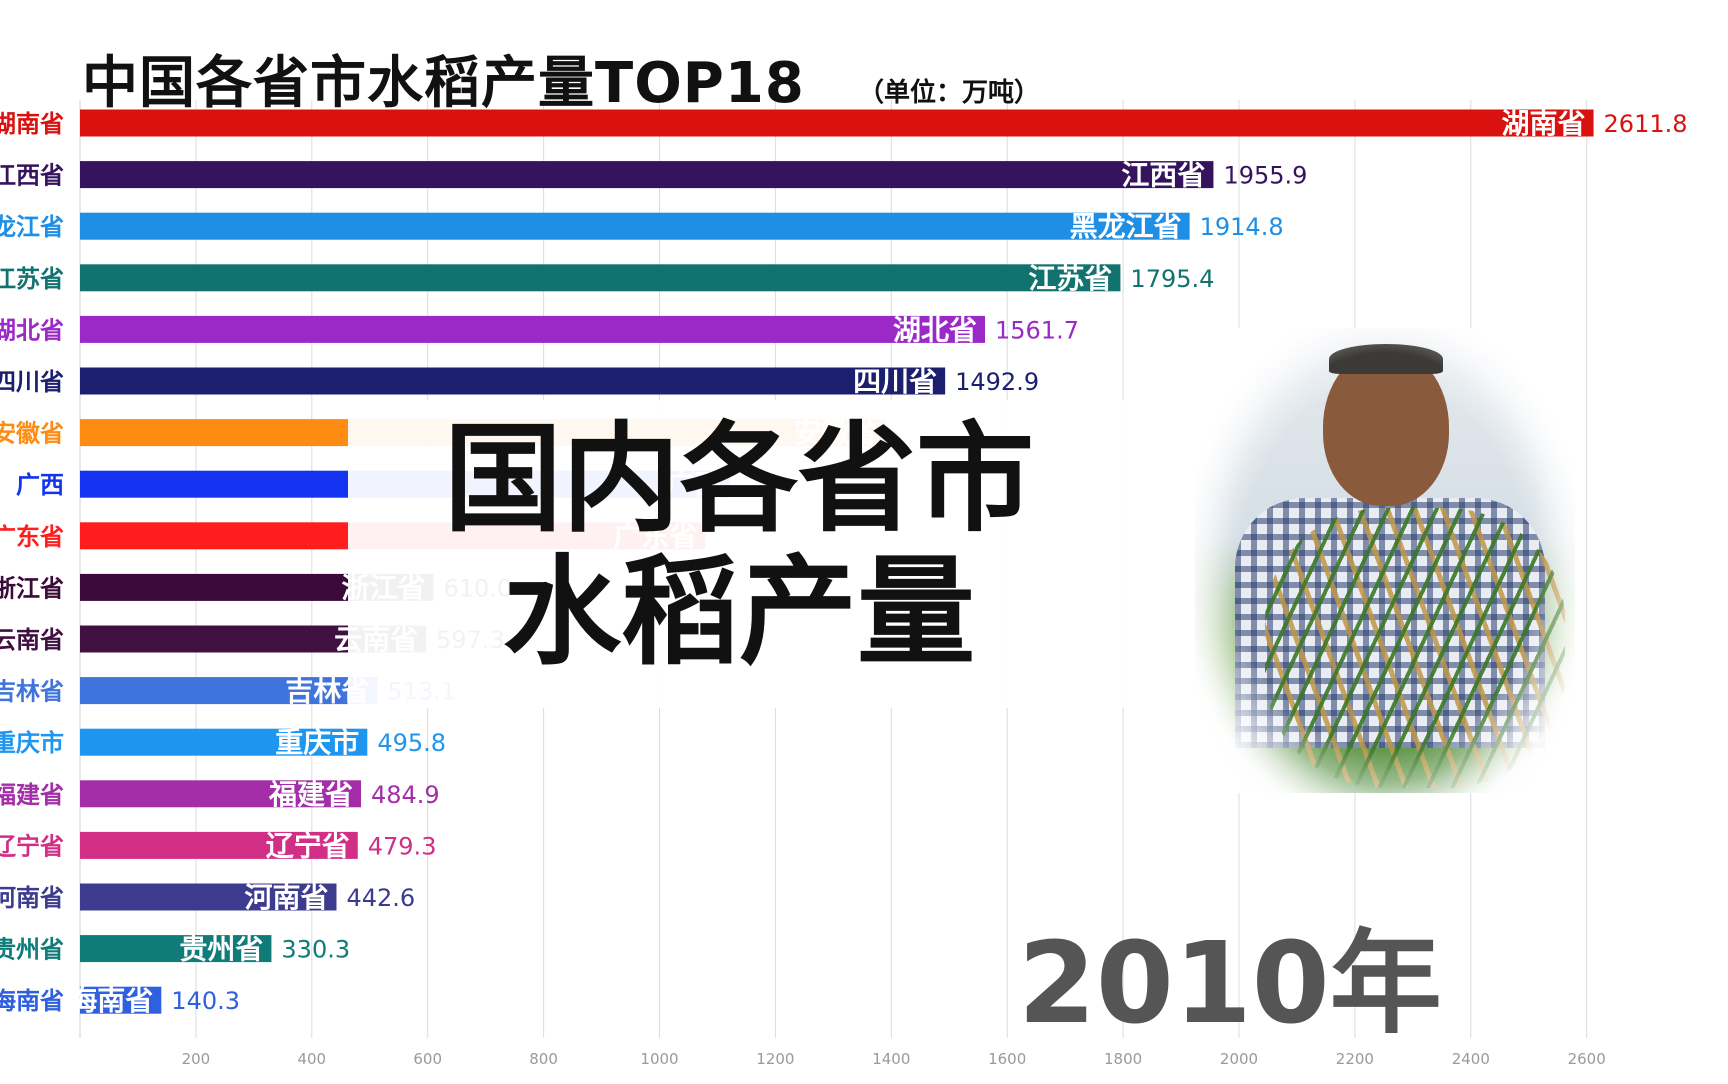 The width and height of the screenshot is (1728, 1084). Describe the element at coordinates (32, 743) in the screenshot. I see `y-category-label: 重庆市` at that location.